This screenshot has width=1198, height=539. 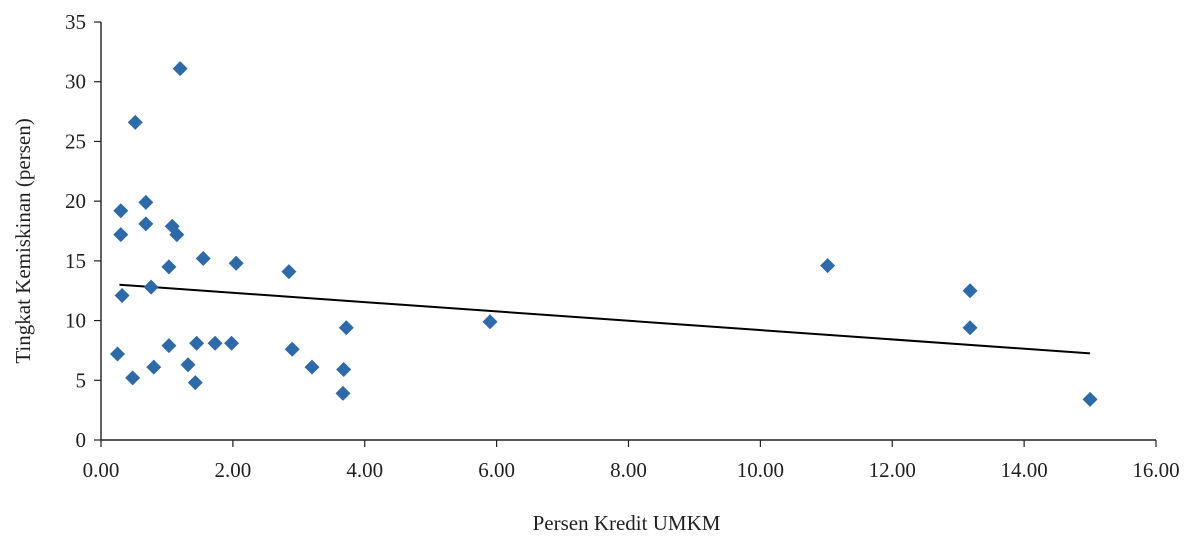 What do you see at coordinates (892, 470) in the screenshot?
I see `x-tick-label: 12.00` at bounding box center [892, 470].